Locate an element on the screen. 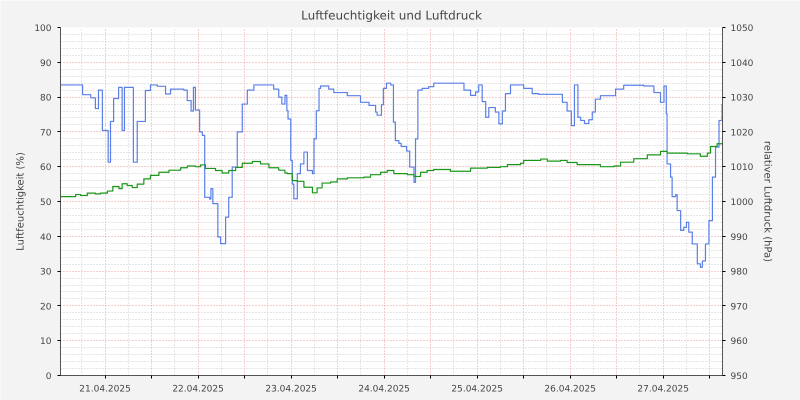  y2-tick-label: 1000 is located at coordinates (742, 203).